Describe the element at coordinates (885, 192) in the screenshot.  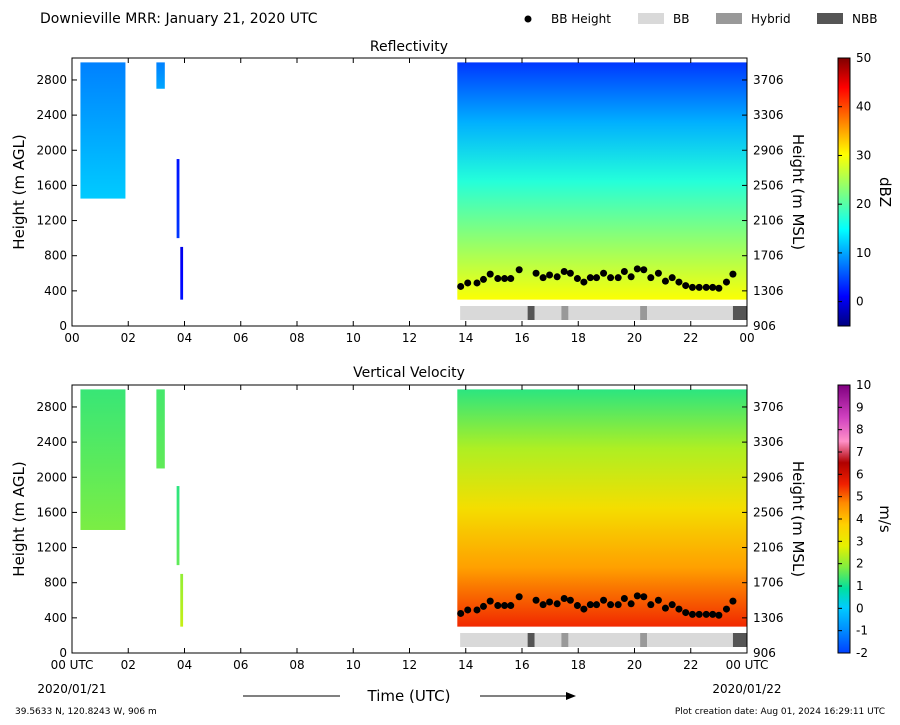
I see `colorbar-label: dBZ` at that location.